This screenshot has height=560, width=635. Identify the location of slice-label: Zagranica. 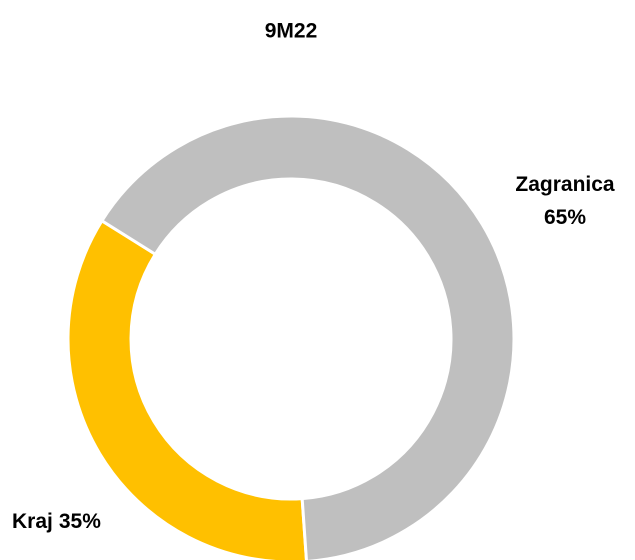
(565, 184).